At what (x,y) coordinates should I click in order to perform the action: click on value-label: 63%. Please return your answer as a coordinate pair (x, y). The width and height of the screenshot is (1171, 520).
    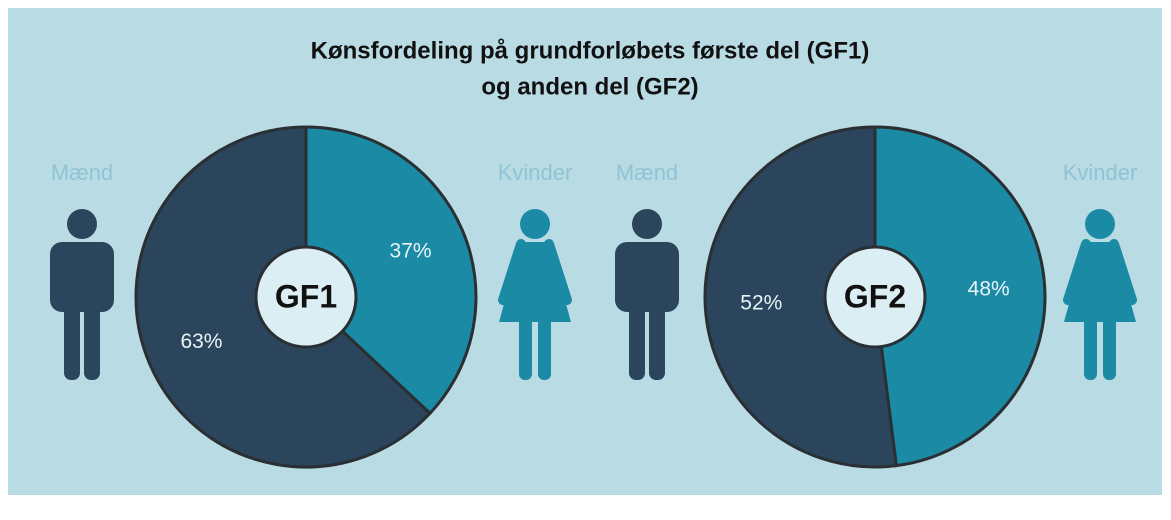
    Looking at the image, I should click on (201, 341).